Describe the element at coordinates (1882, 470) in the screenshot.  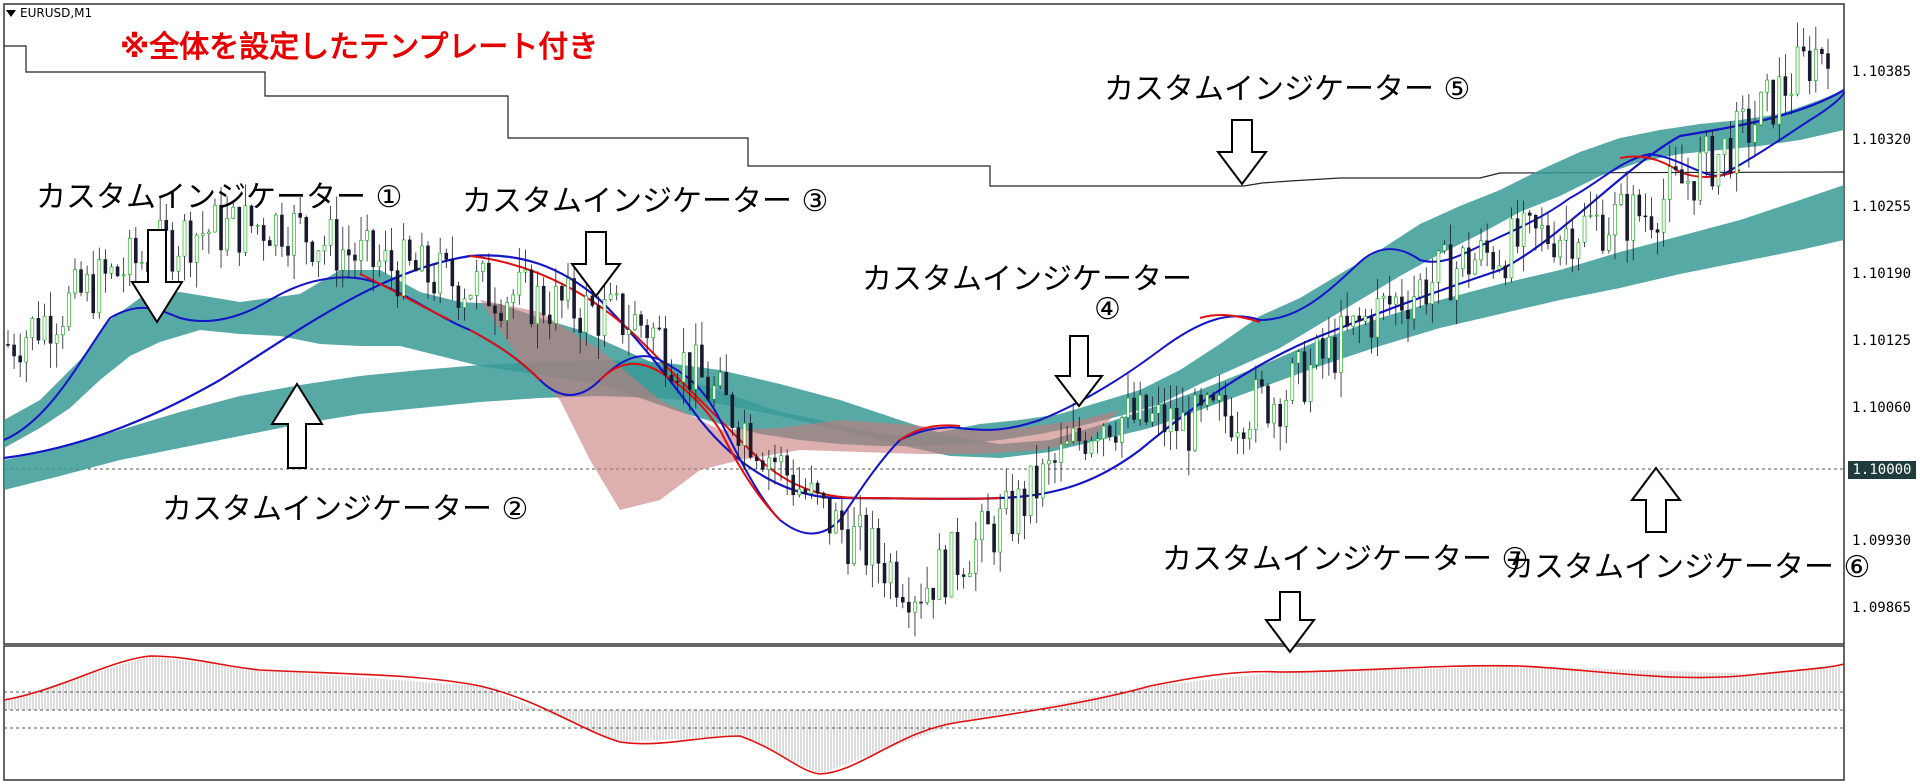
I see `price-highlight-label: 1.10000` at that location.